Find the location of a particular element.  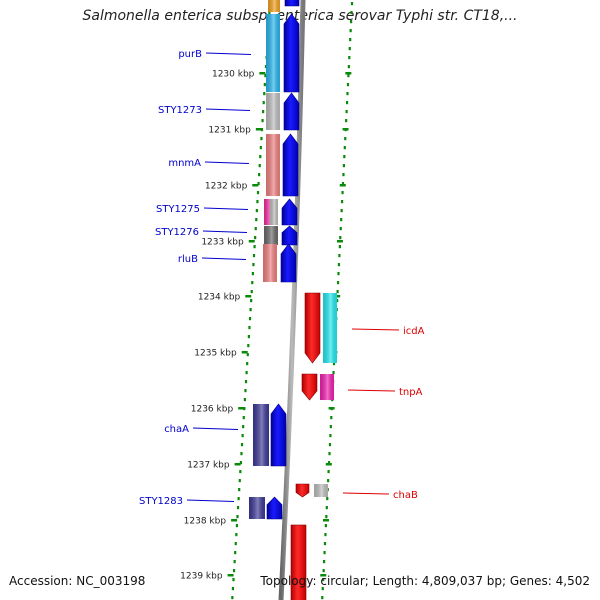

label-leader-mnmA is located at coordinates (227, 162).